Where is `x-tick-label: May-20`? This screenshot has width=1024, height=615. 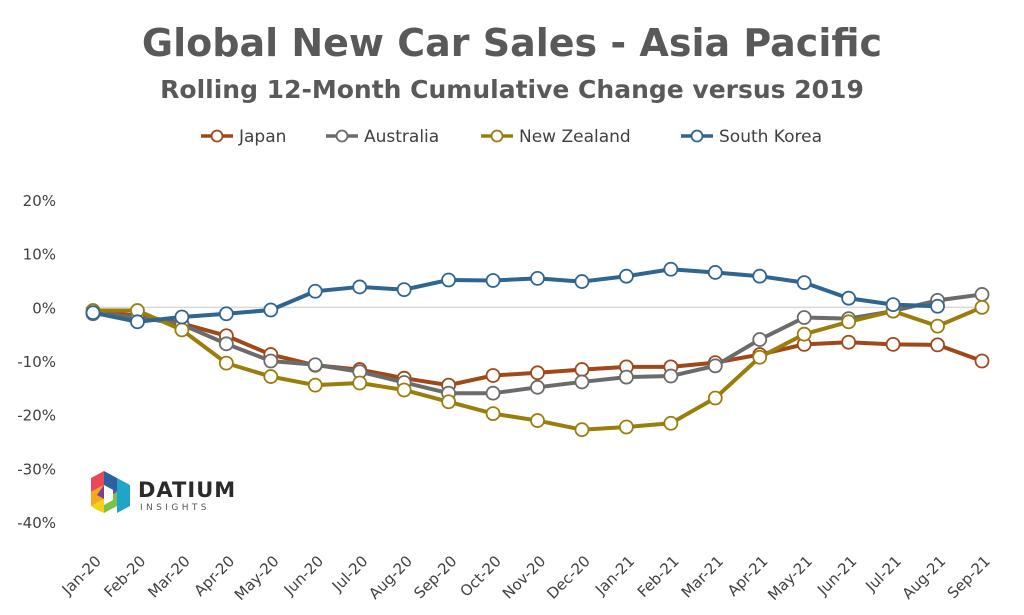 x-tick-label: May-20 is located at coordinates (257, 578).